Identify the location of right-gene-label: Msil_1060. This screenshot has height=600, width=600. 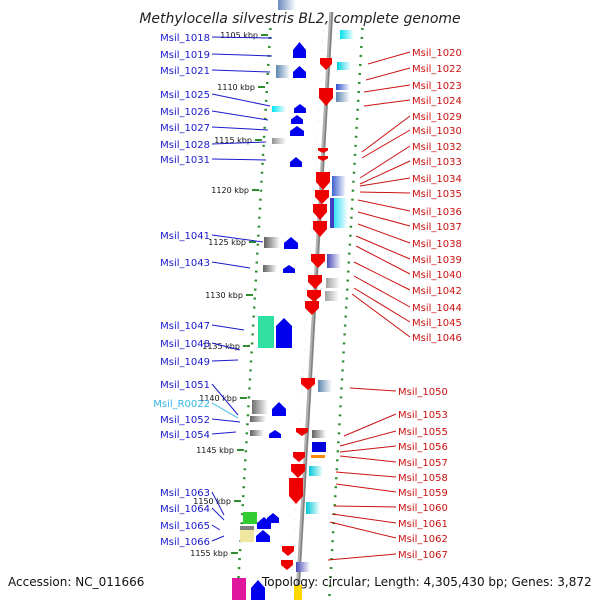
(423, 508).